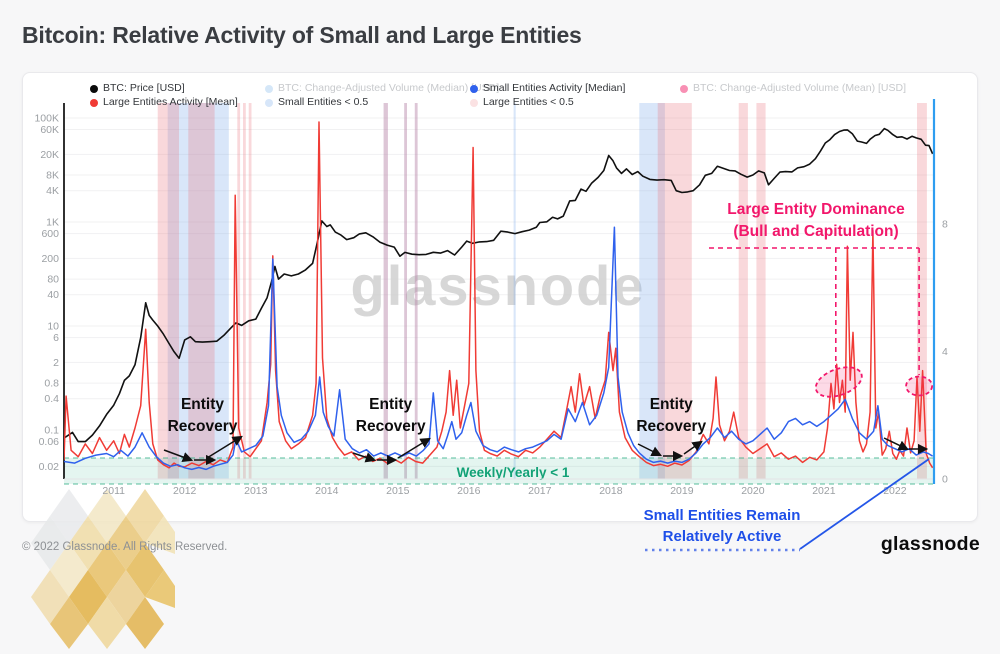  Describe the element at coordinates (51, 431) in the screenshot. I see `svg-text: 0.1` at that location.